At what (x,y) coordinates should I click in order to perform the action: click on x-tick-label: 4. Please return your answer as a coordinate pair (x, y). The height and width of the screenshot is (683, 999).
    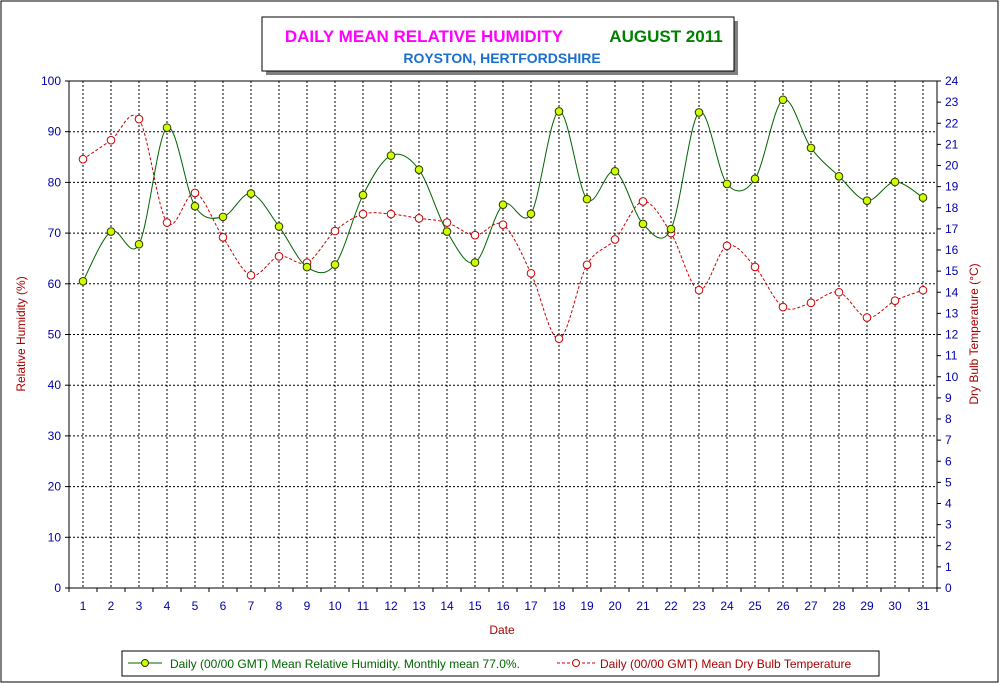
    Looking at the image, I should click on (167, 606).